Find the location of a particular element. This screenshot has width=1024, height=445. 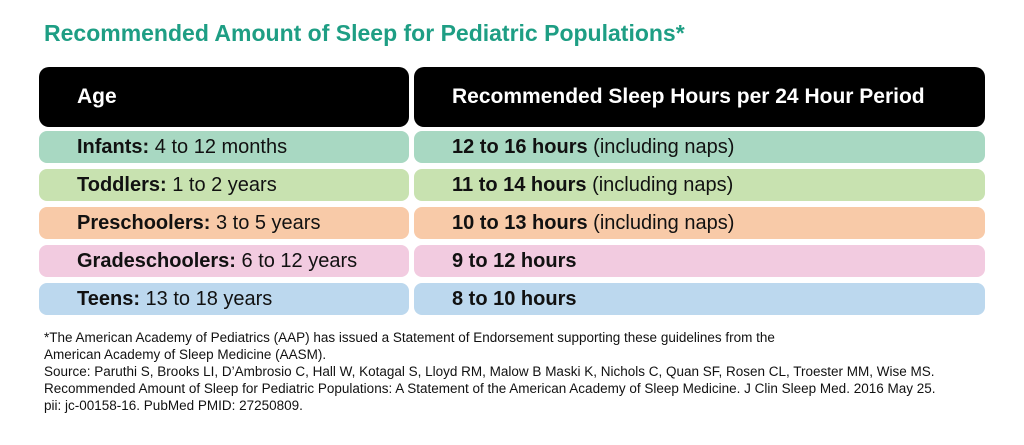

sleep-hours: 9 to 12 hours is located at coordinates (514, 260).